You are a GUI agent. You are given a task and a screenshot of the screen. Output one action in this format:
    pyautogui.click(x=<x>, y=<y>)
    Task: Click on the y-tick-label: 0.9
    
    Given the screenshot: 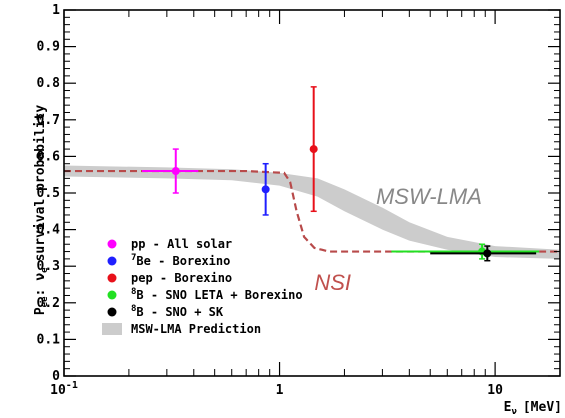 What is the action you would take?
    pyautogui.click(x=48, y=47)
    